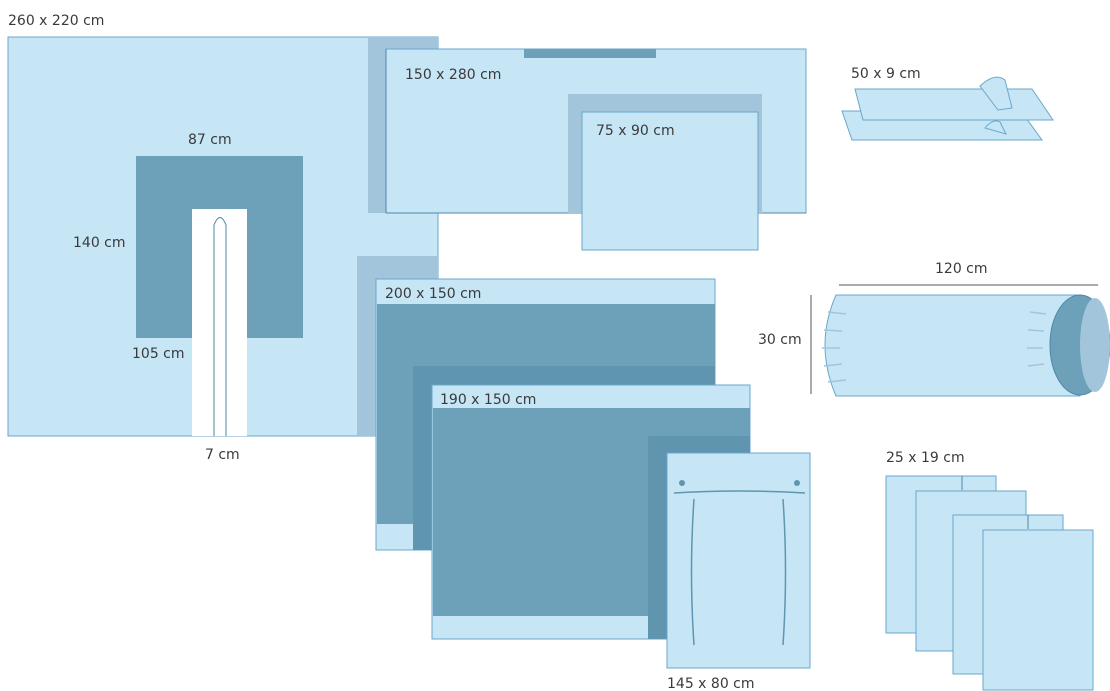  What do you see at coordinates (682, 483) in the screenshot?
I see `sheet-145x80-hole-left` at bounding box center [682, 483].